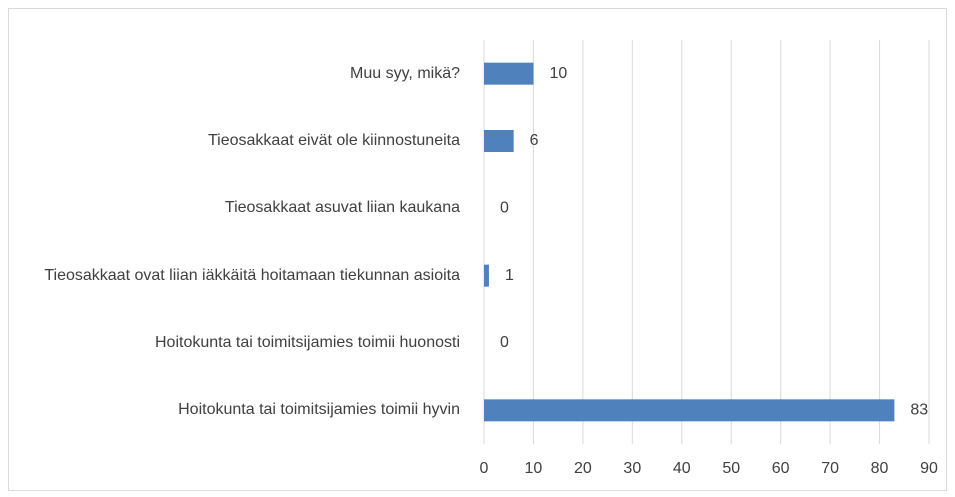 The width and height of the screenshot is (955, 497). I want to click on x-tick-label: 80, so click(880, 468).